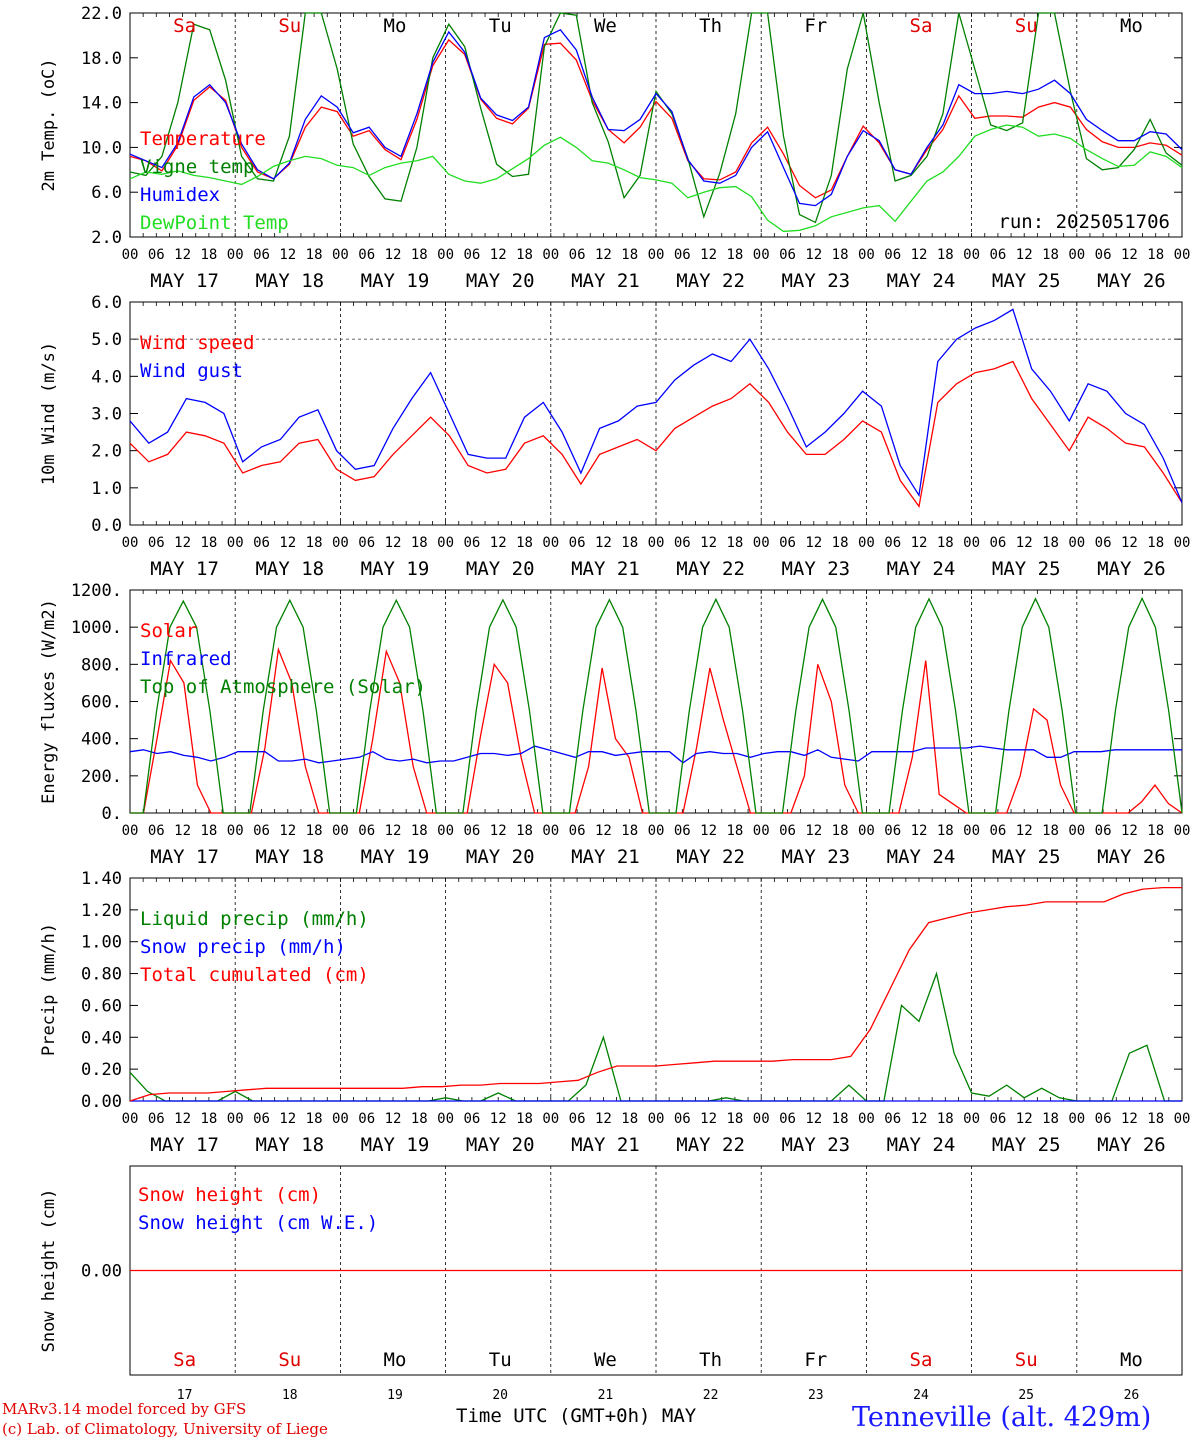  What do you see at coordinates (101, 911) in the screenshot?
I see `y-tick-label: 1.20` at bounding box center [101, 911].